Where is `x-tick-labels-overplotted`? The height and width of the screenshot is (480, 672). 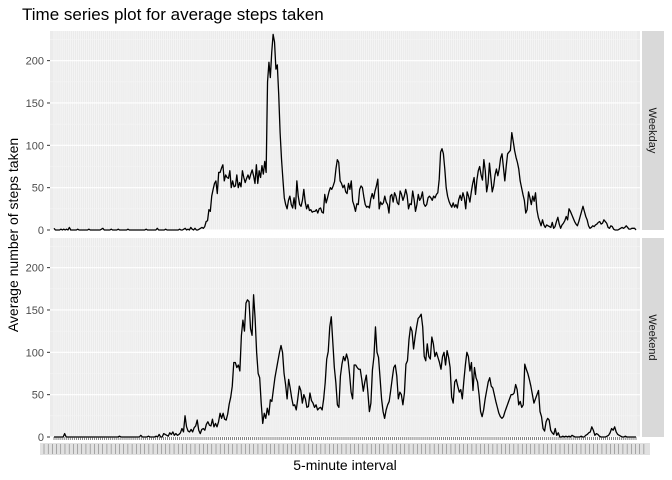
x-tick-labels-overplotted is located at coordinates (345, 449).